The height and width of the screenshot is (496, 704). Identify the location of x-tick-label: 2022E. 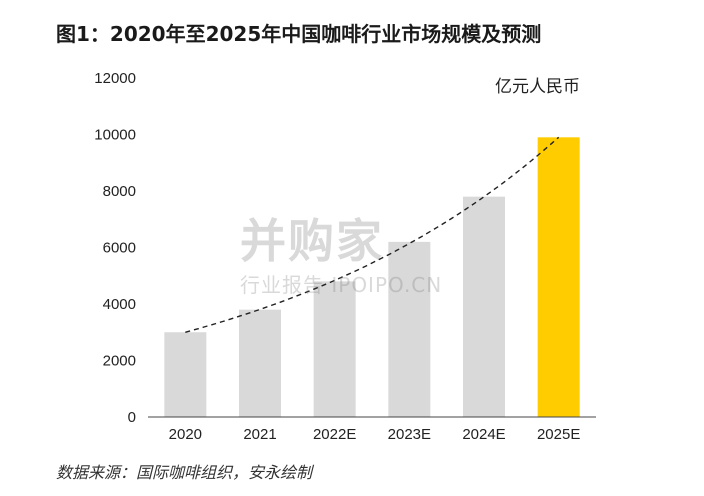
(334, 434).